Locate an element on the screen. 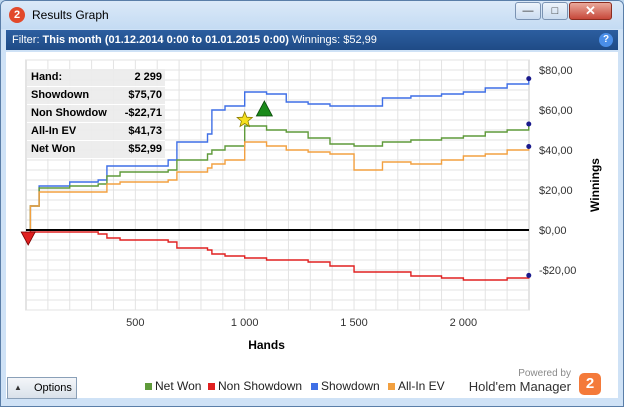 This screenshot has height=407, width=624. y-tick-label: $80,00 is located at coordinates (556, 71).